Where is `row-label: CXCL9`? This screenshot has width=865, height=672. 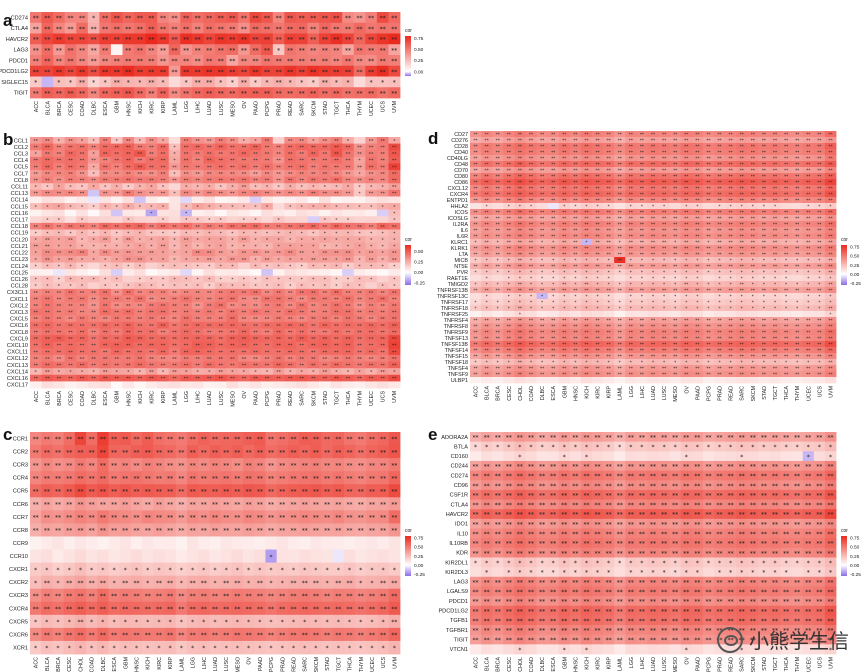
row-label: CXCL9 is located at coordinates (19, 339).